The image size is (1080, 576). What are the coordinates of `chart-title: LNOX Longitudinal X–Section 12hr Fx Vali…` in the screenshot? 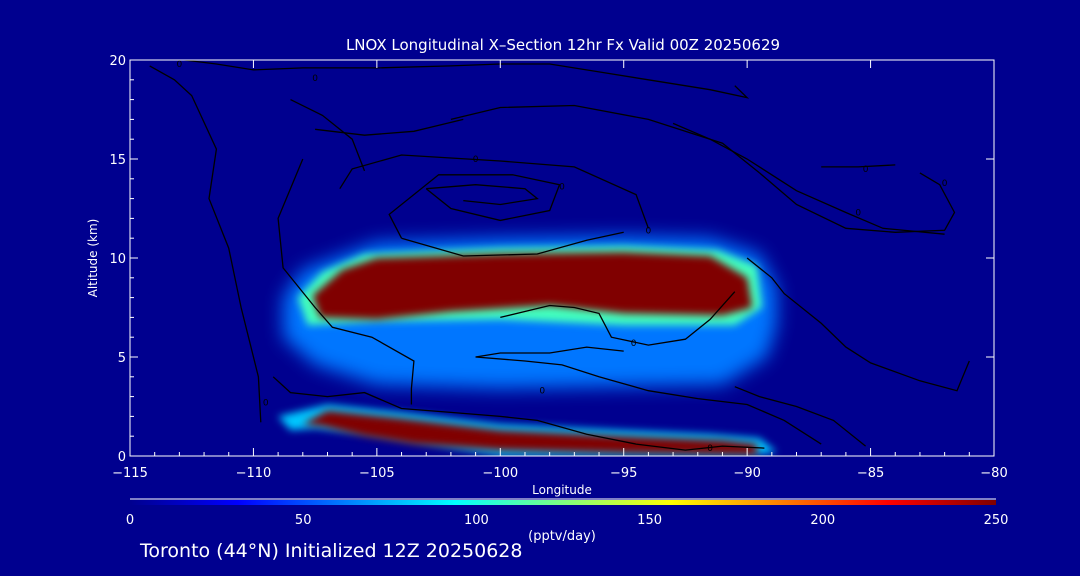 It's located at (563, 45).